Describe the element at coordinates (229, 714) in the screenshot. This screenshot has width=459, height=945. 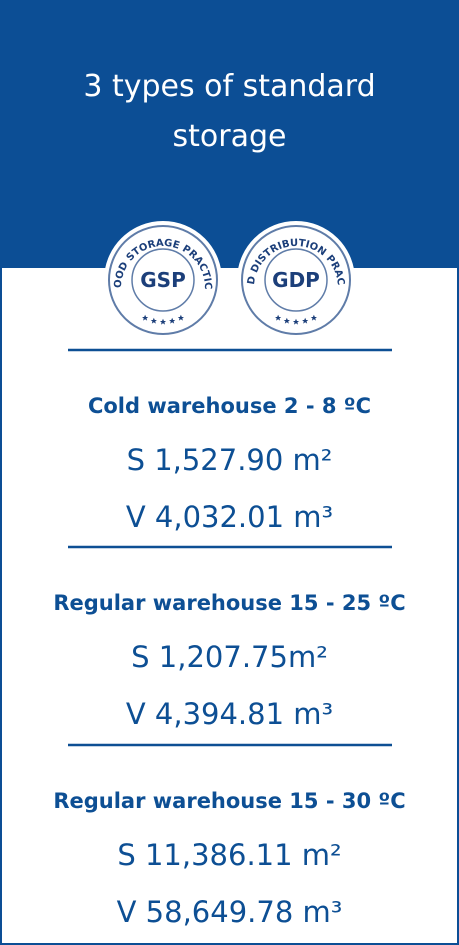
I see `warehouse-volume: V 4,394.81 m³` at that location.